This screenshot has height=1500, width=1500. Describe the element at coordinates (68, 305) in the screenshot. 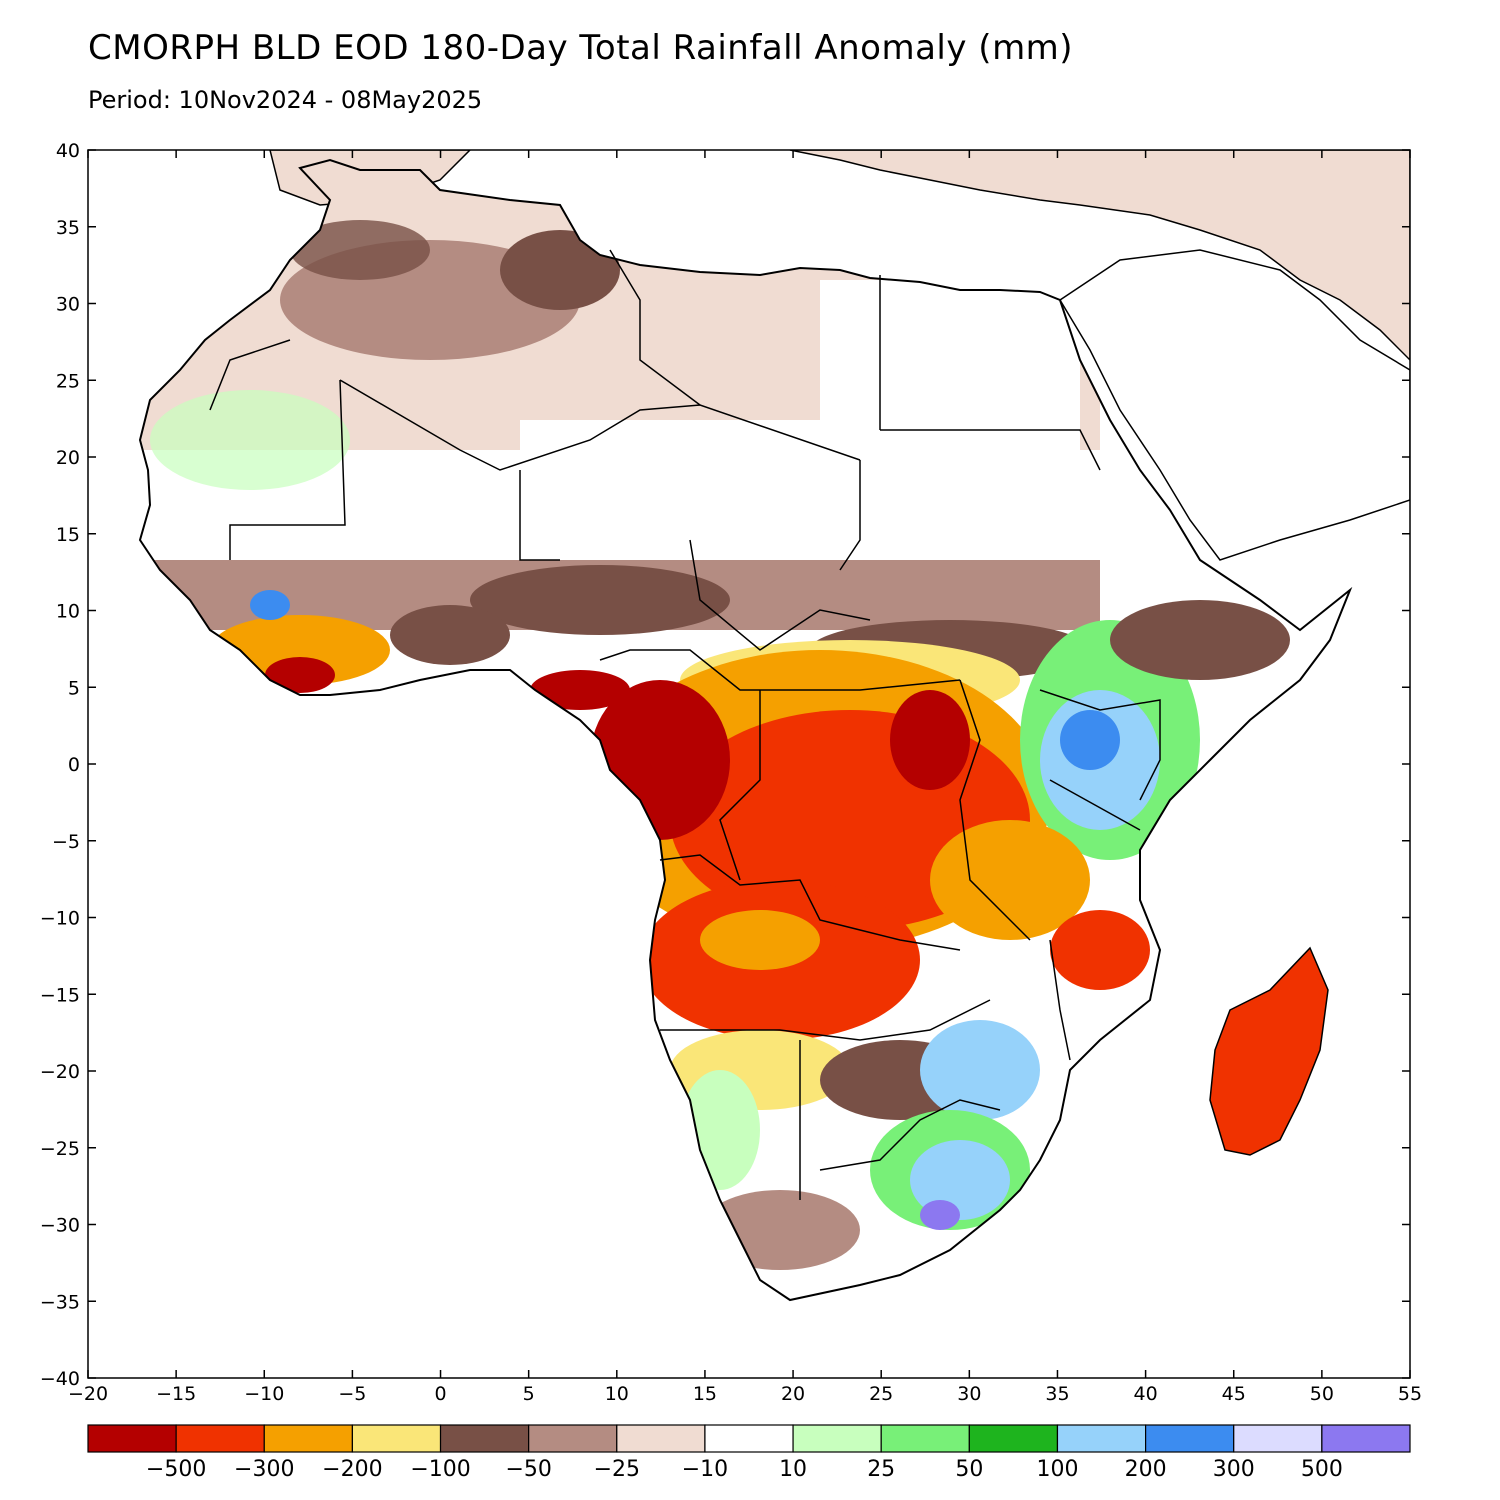

I see `lat-tick-label: 30` at that location.